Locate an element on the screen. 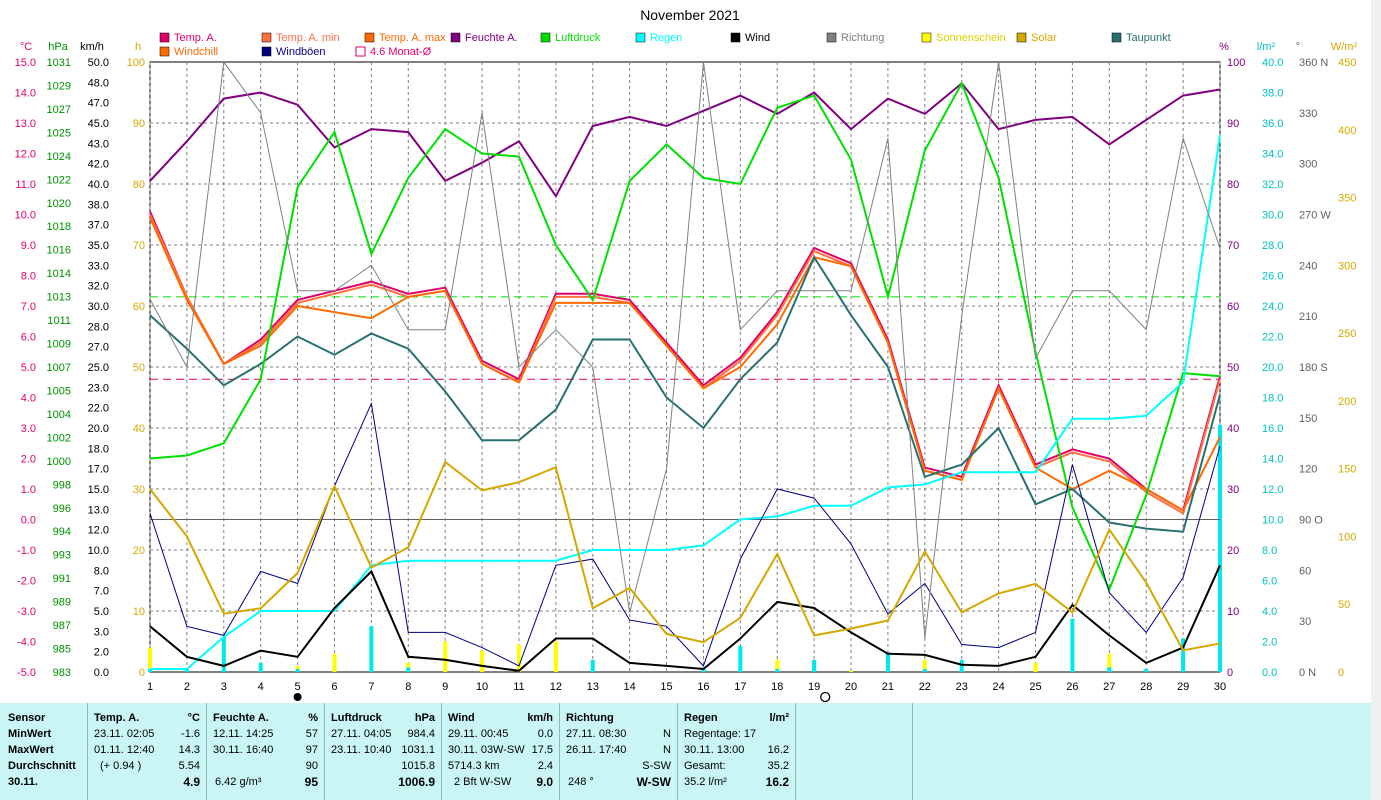 The image size is (1381, 800). x-tick-label: 11 is located at coordinates (518, 687).